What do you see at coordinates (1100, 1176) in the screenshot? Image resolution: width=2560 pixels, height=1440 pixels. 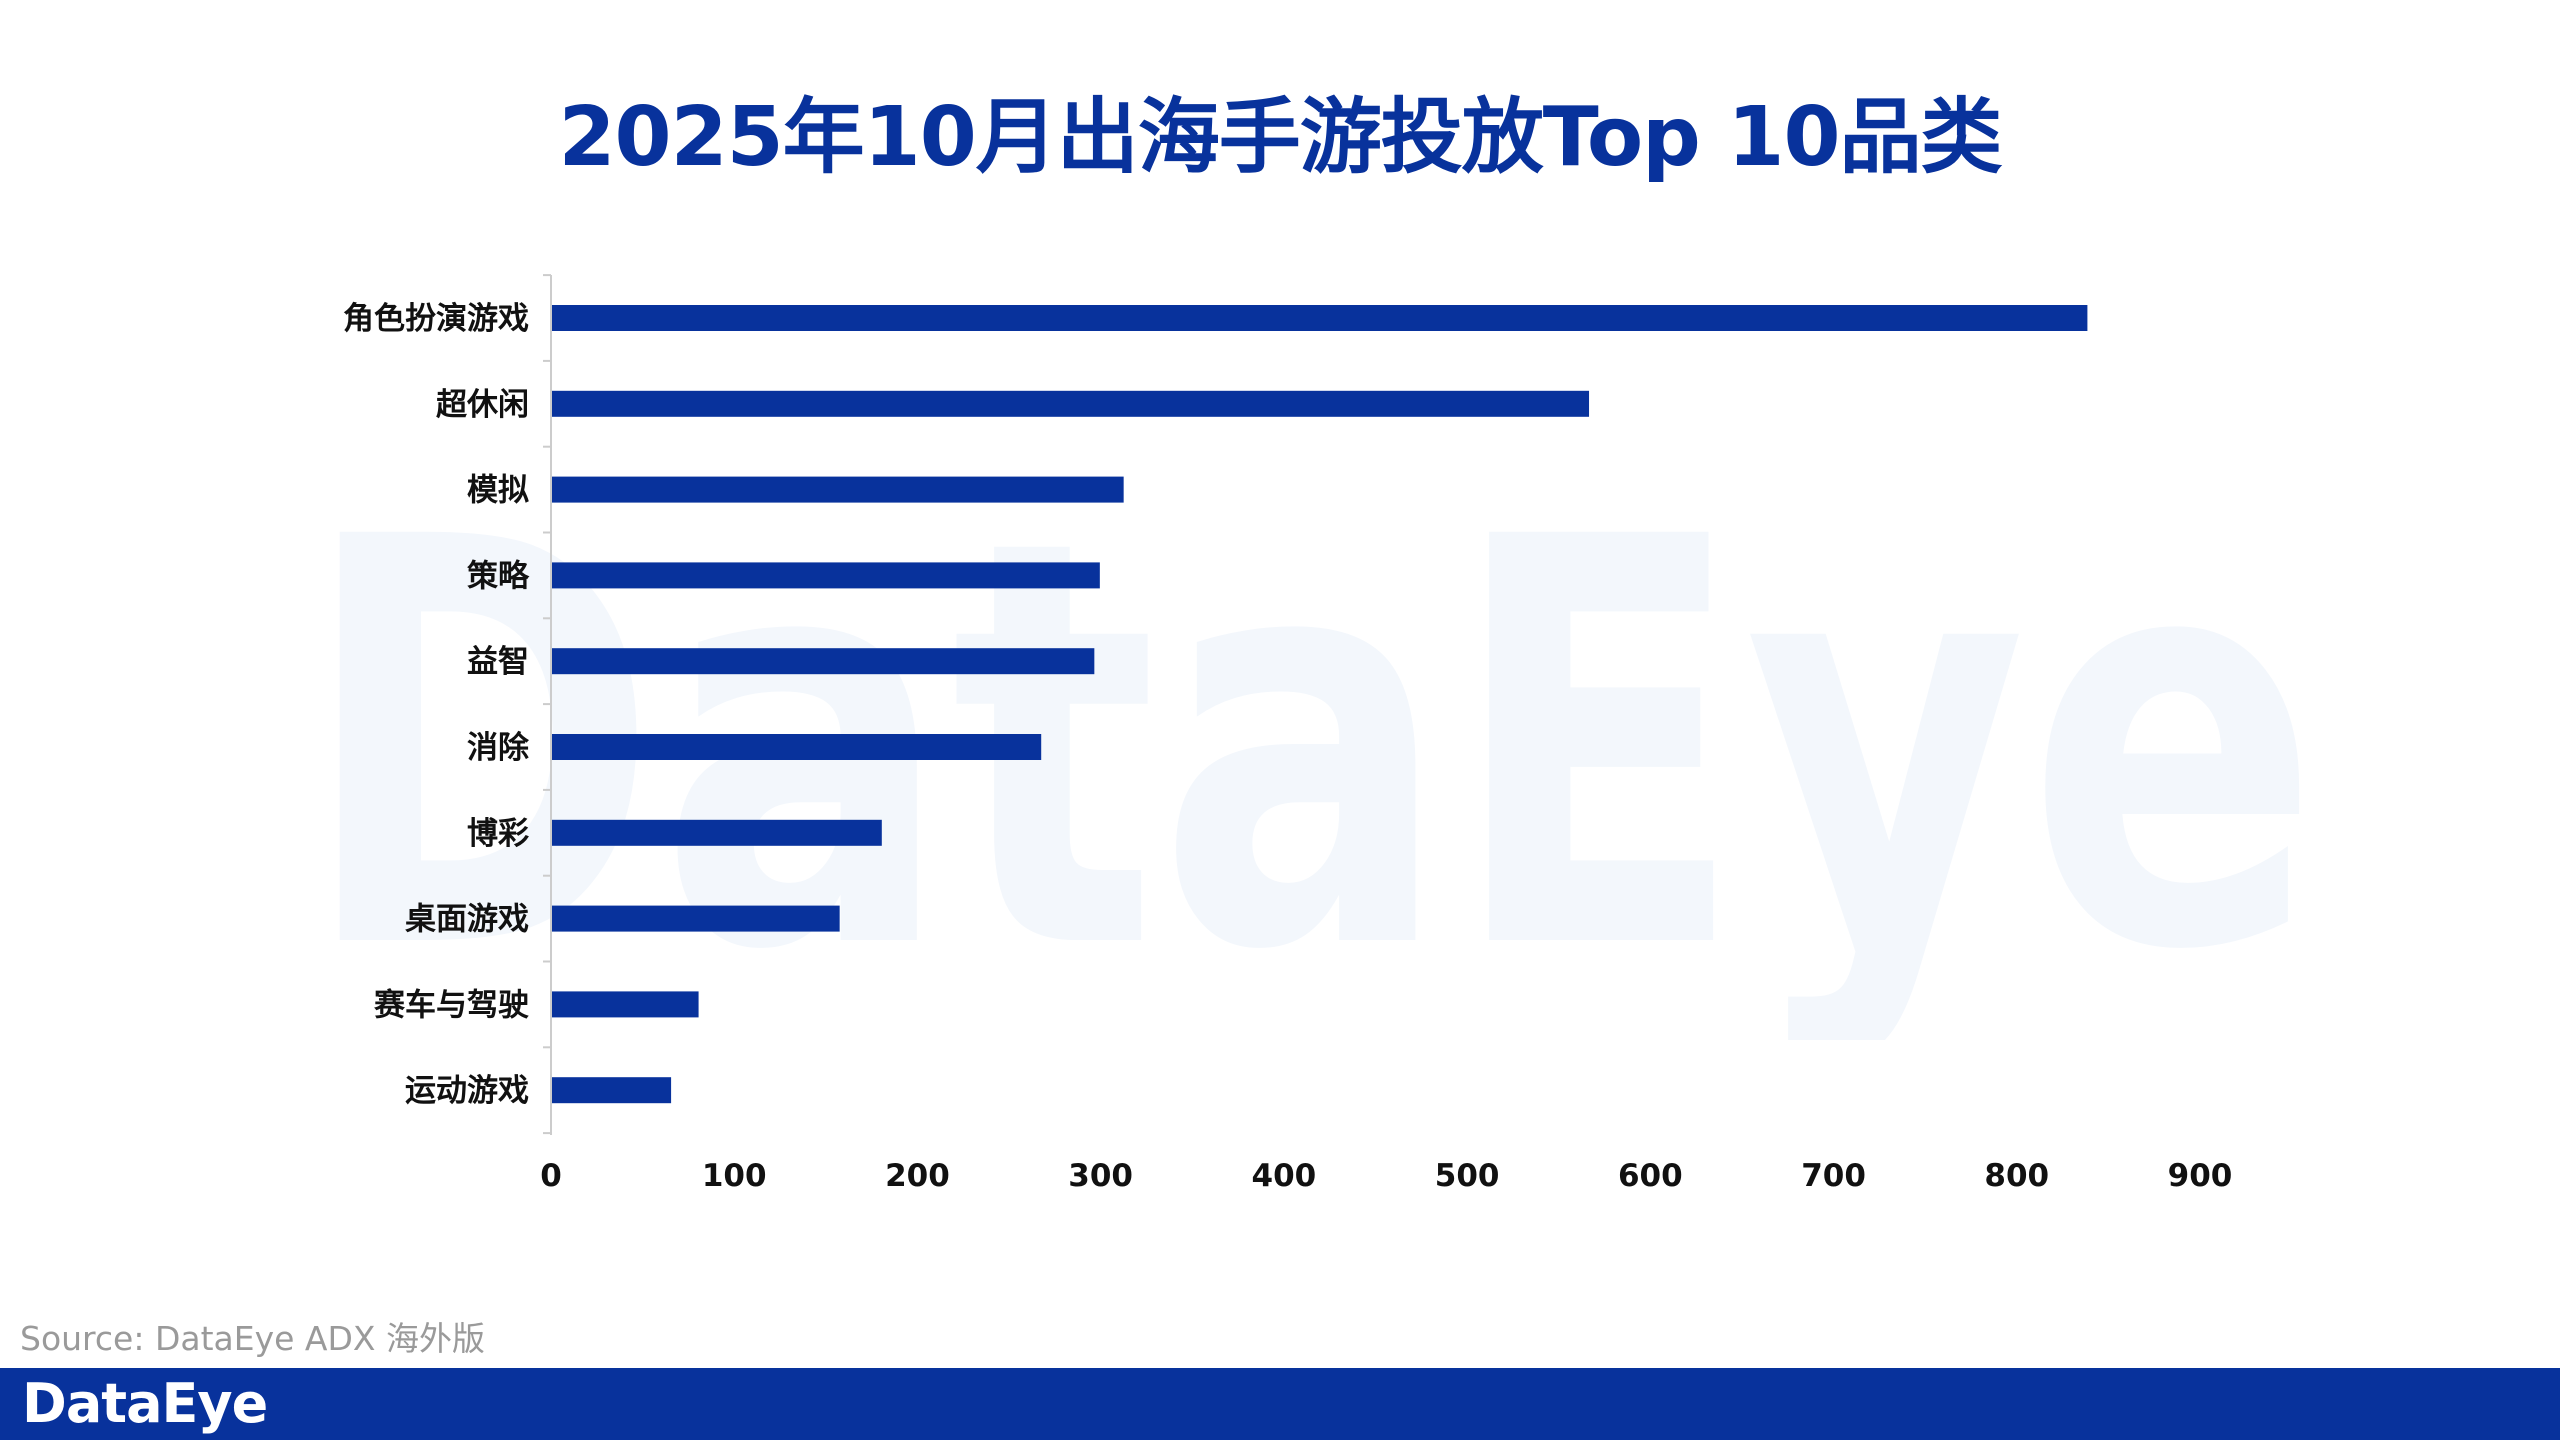 I see `x-tick-label: 300` at bounding box center [1100, 1176].